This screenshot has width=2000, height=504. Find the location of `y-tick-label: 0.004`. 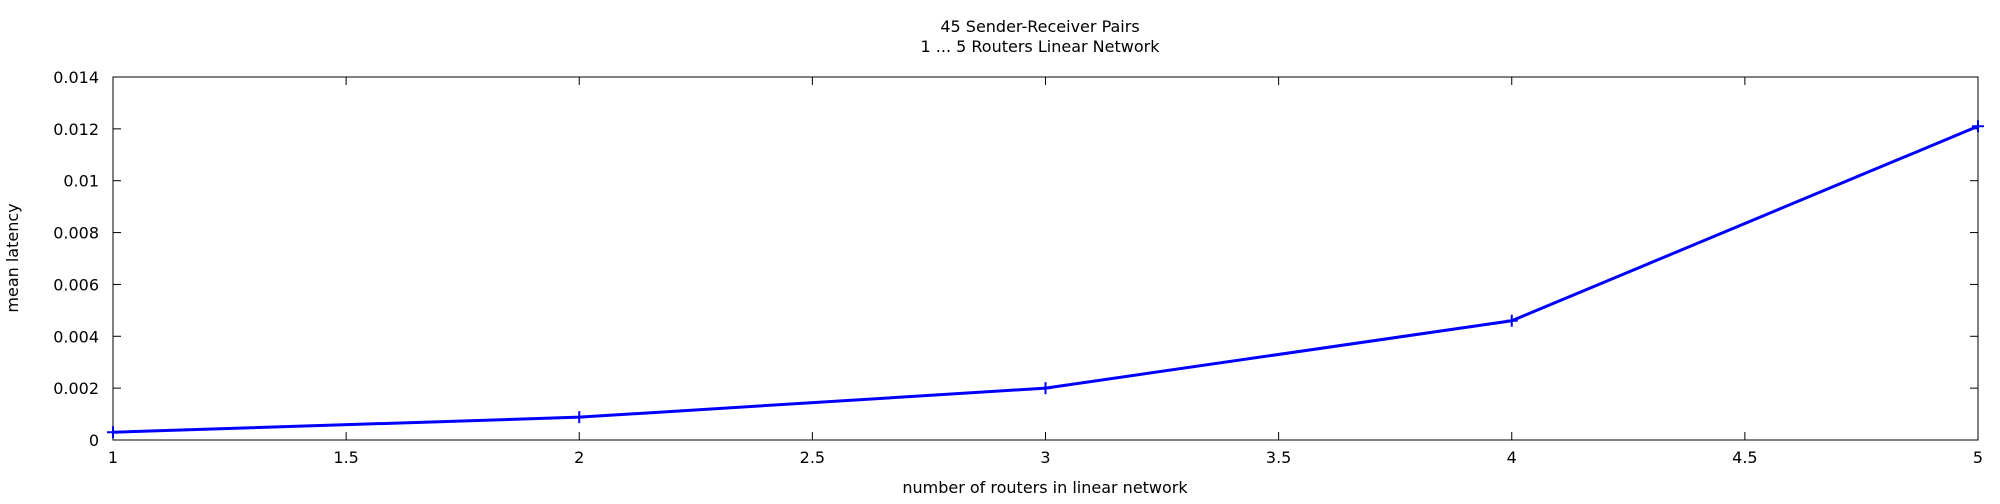

y-tick-label: 0.004 is located at coordinates (76, 336).